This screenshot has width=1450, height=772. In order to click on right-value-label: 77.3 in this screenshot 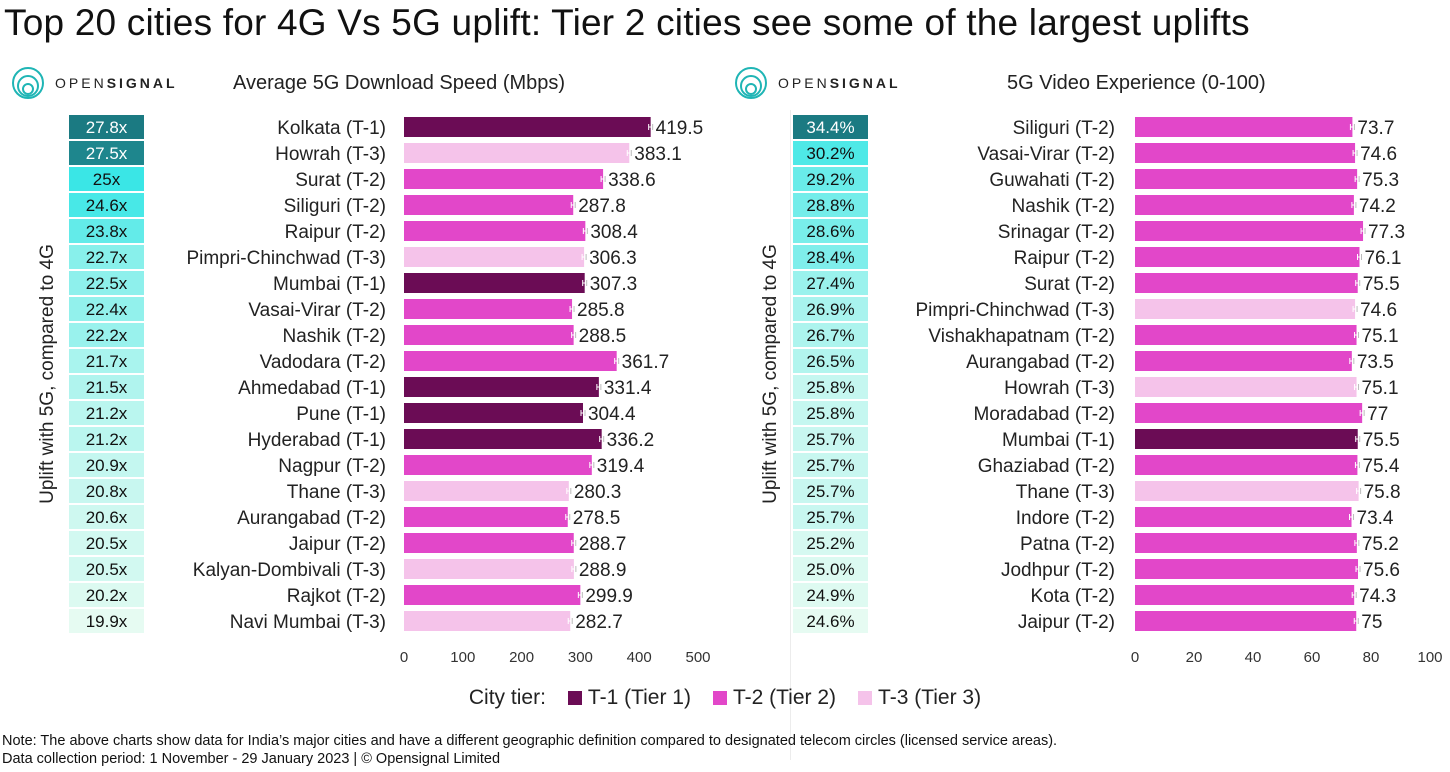, I will do `click(1386, 232)`.